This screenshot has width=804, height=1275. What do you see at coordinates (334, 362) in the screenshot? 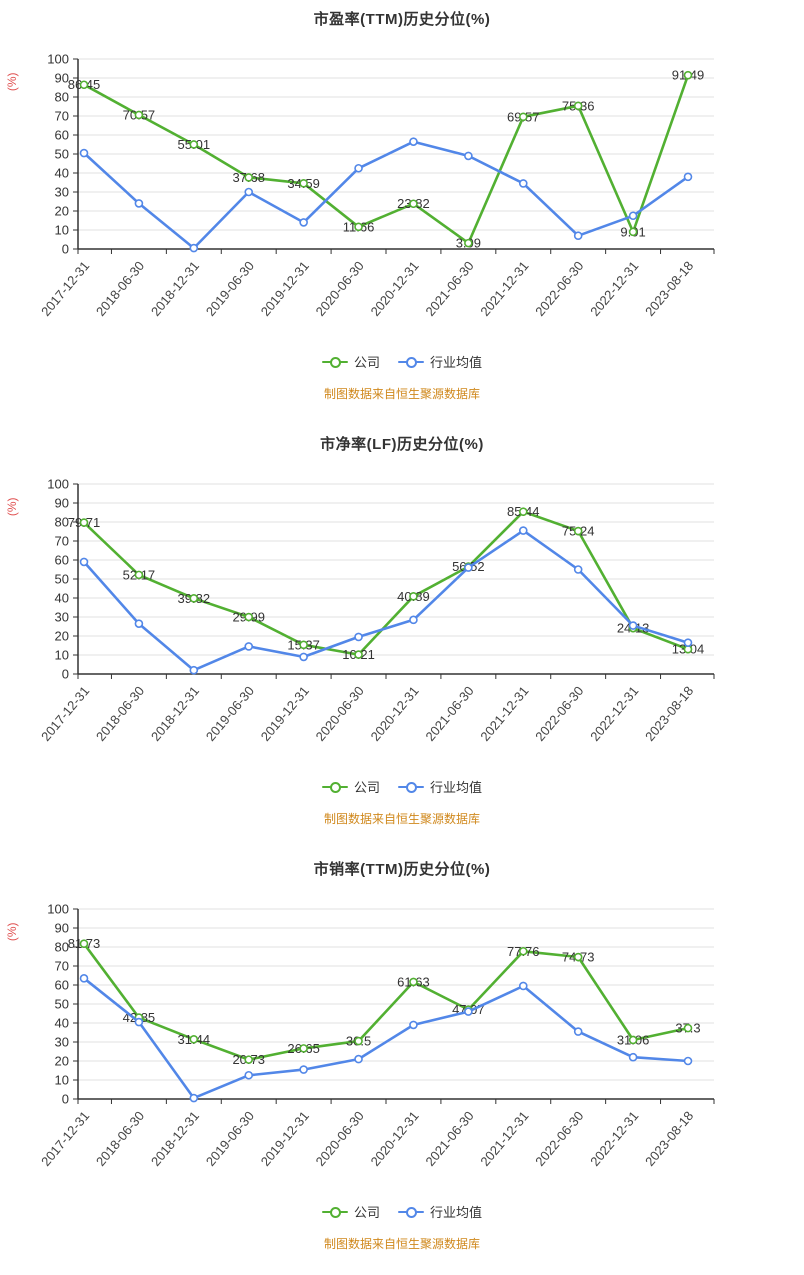
I see `company-series-icon` at bounding box center [334, 362].